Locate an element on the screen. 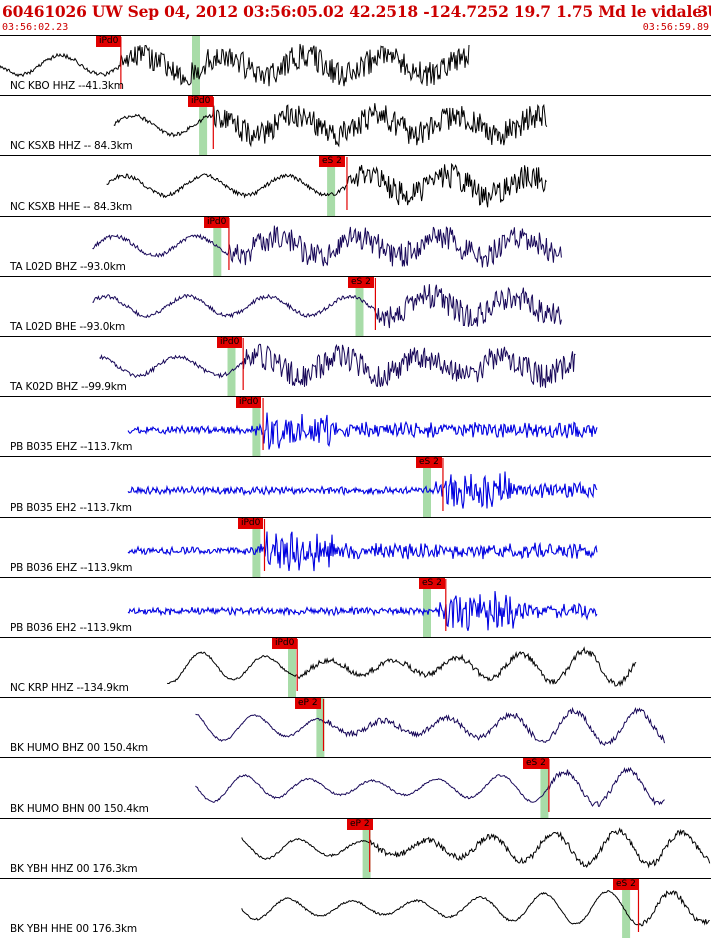 This screenshot has width=711, height=938. channel-label: TA L02D BHZ --93.0km is located at coordinates (68, 267).